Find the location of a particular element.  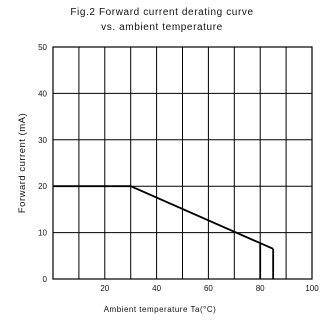

x-axis-label: Ambient temperature Ta(°C) is located at coordinates (160, 309).